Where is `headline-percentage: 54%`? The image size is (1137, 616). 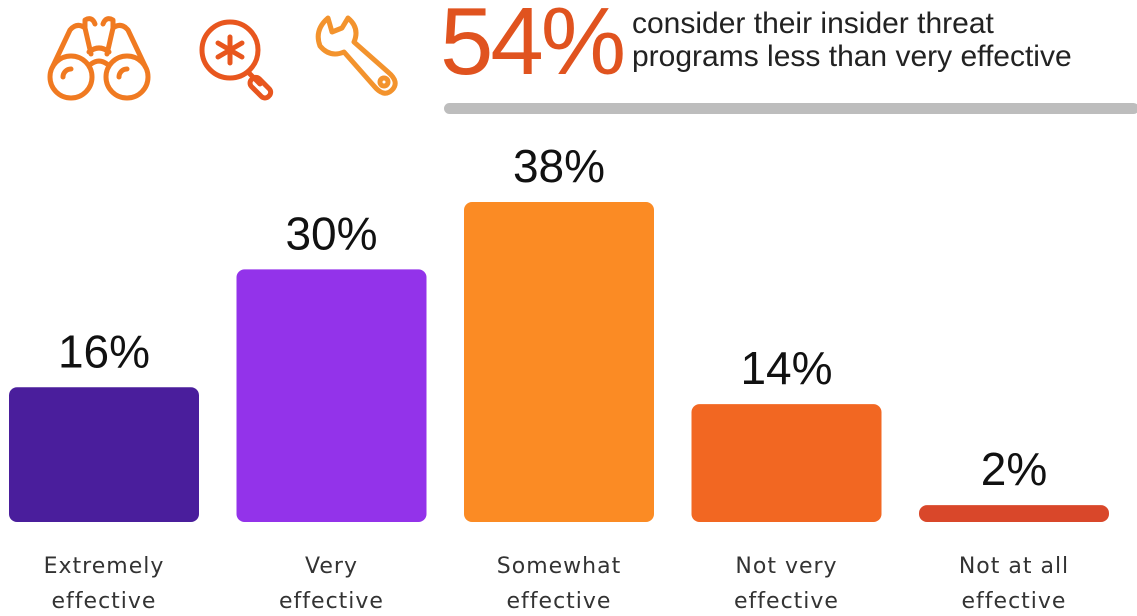 headline-percentage: 54% is located at coordinates (533, 47).